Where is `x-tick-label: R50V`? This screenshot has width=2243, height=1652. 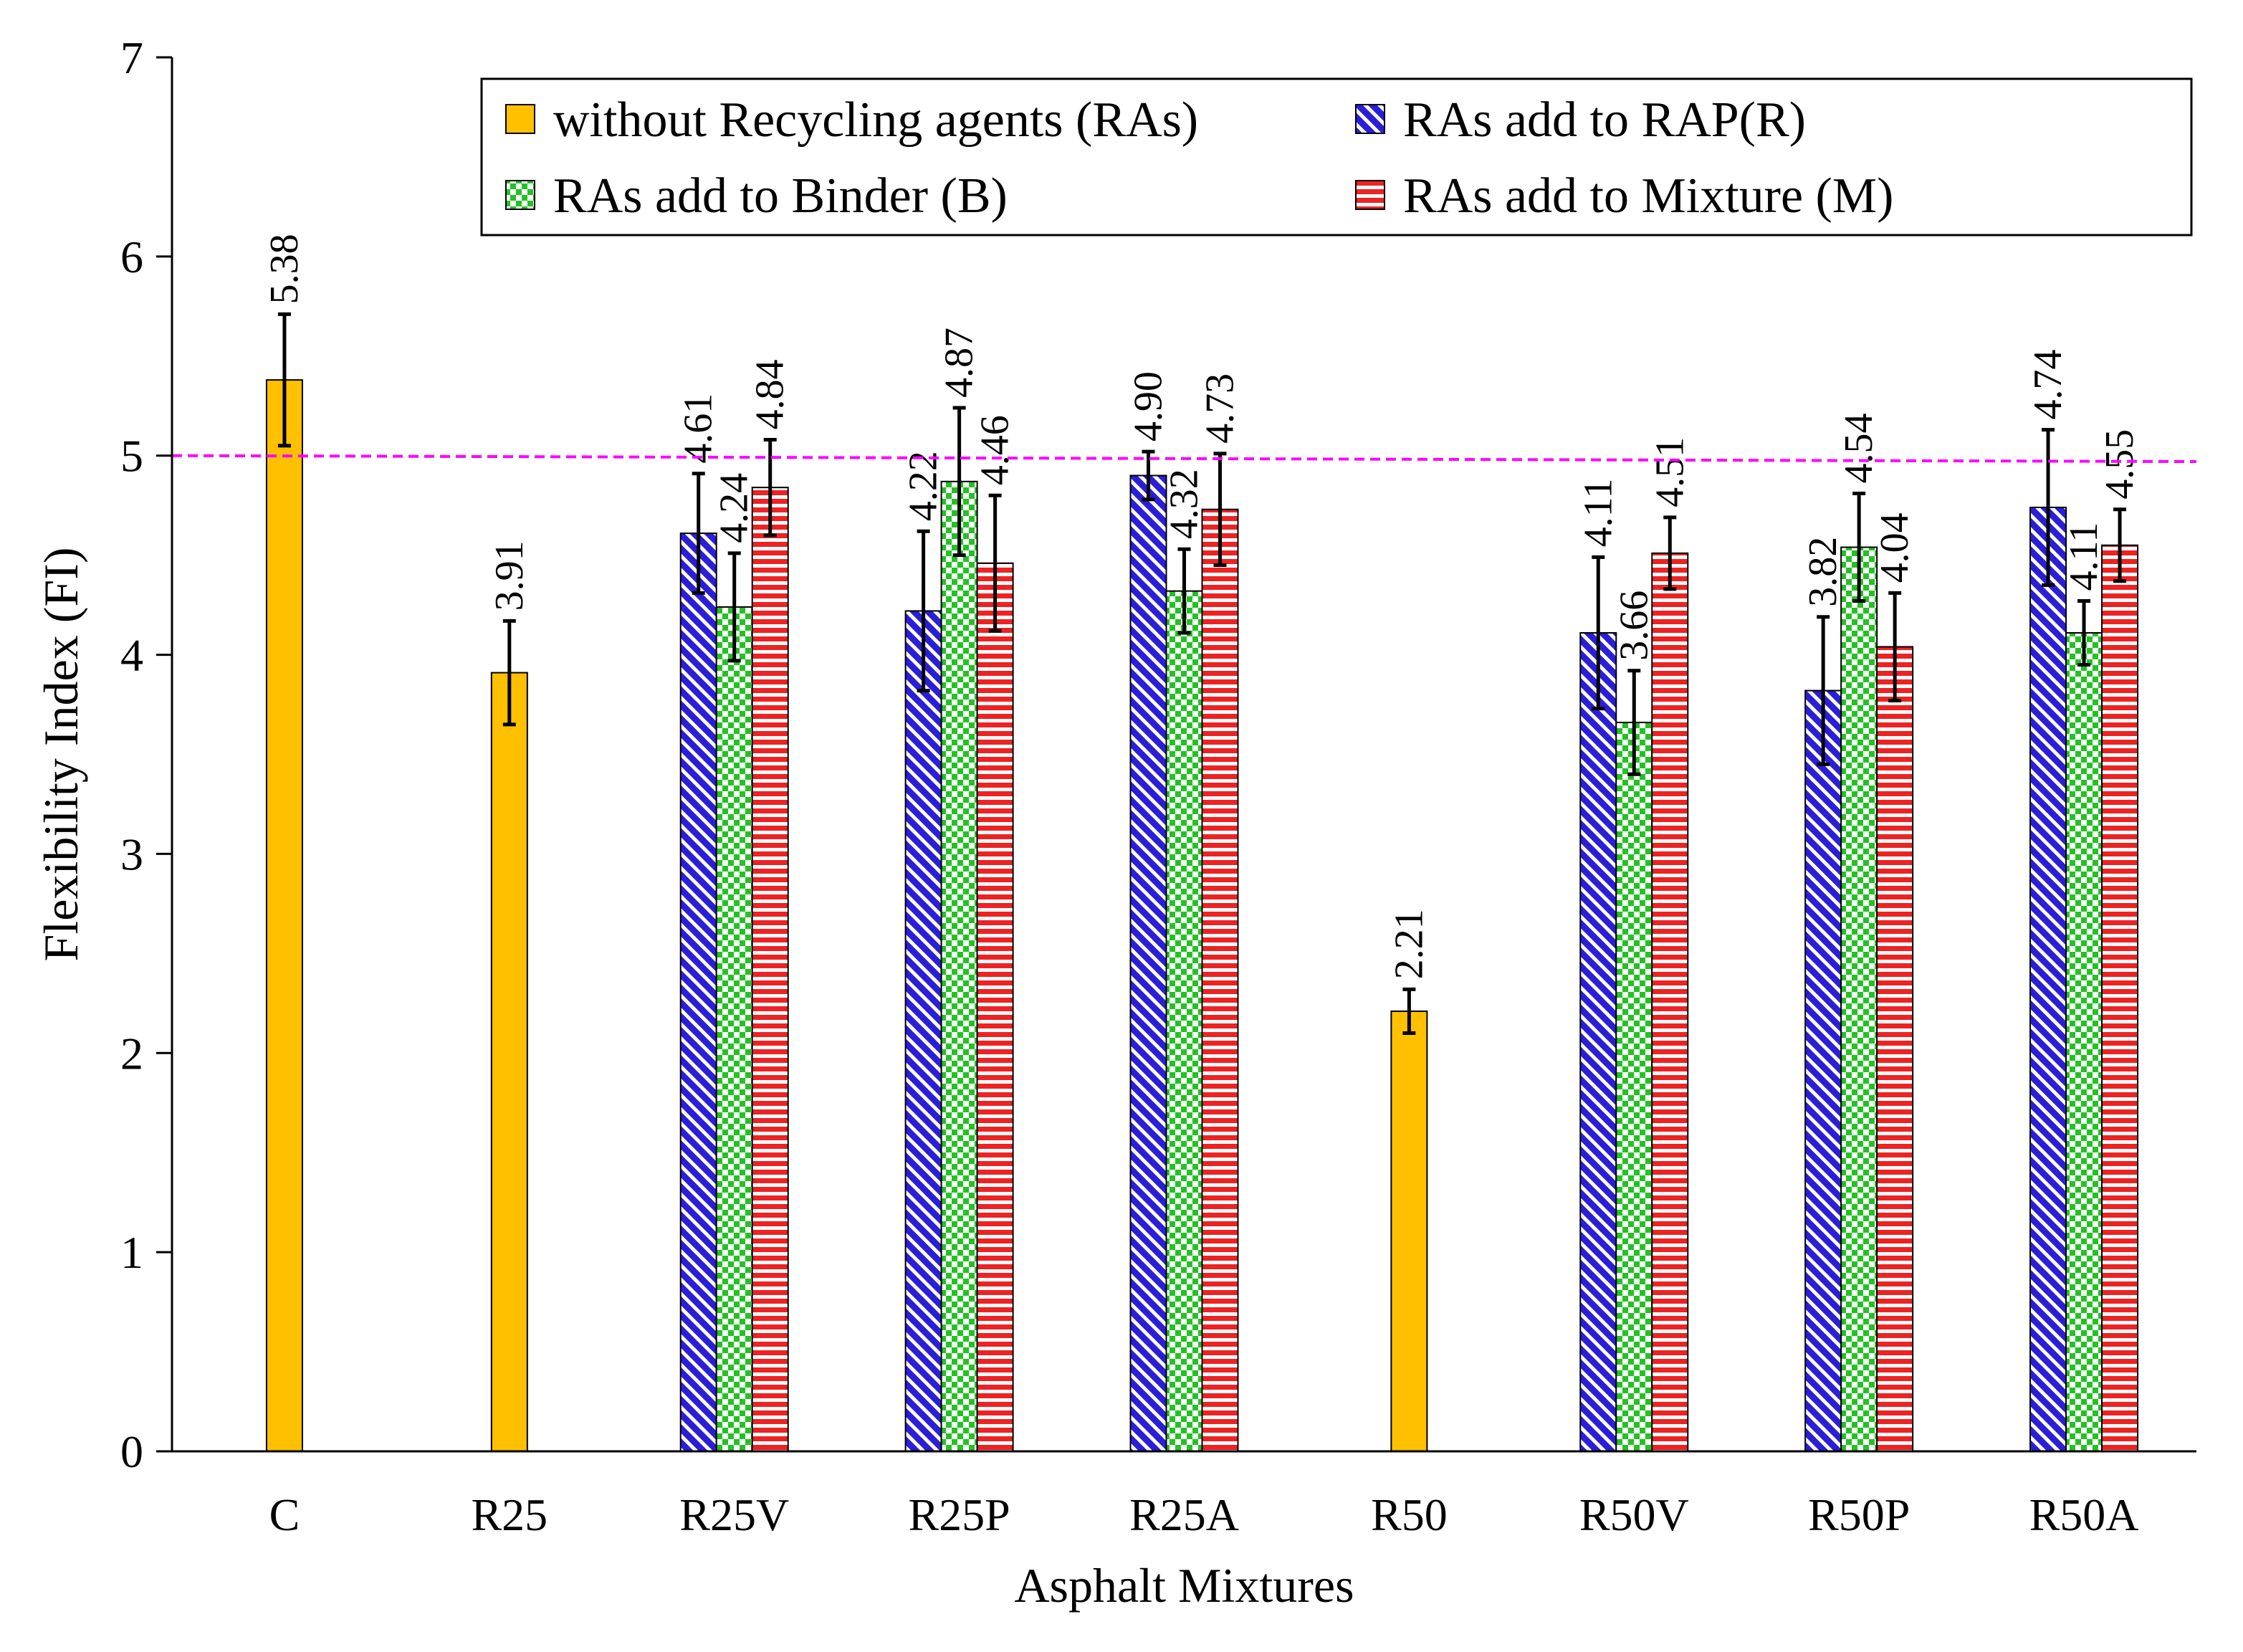
x-tick-label: R50V is located at coordinates (1634, 1514).